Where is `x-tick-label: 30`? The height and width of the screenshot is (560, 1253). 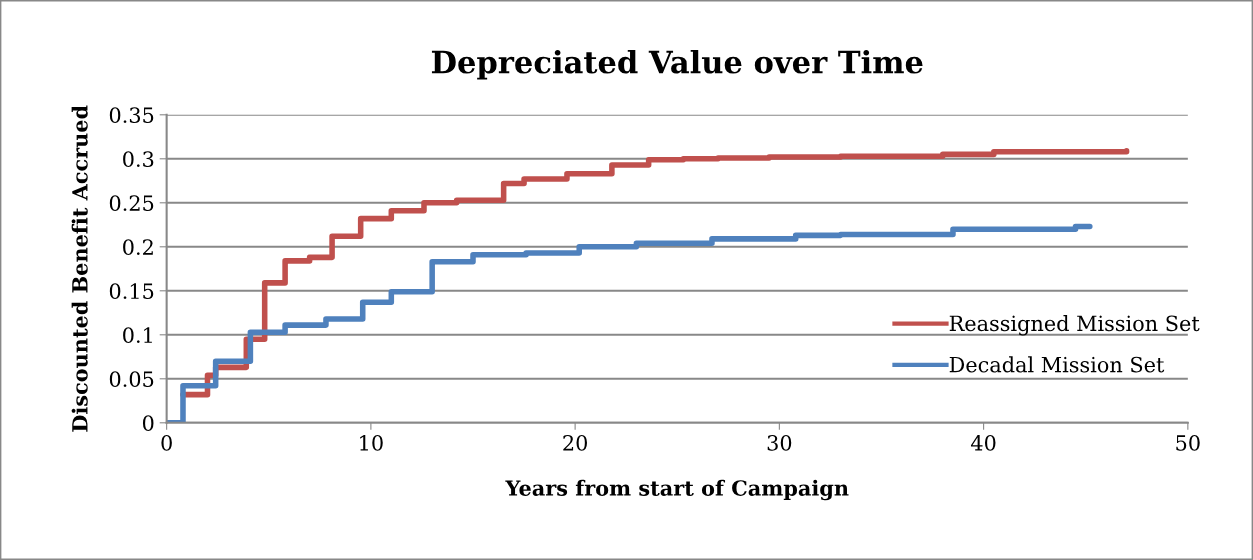
x-tick-label: 30 is located at coordinates (779, 442).